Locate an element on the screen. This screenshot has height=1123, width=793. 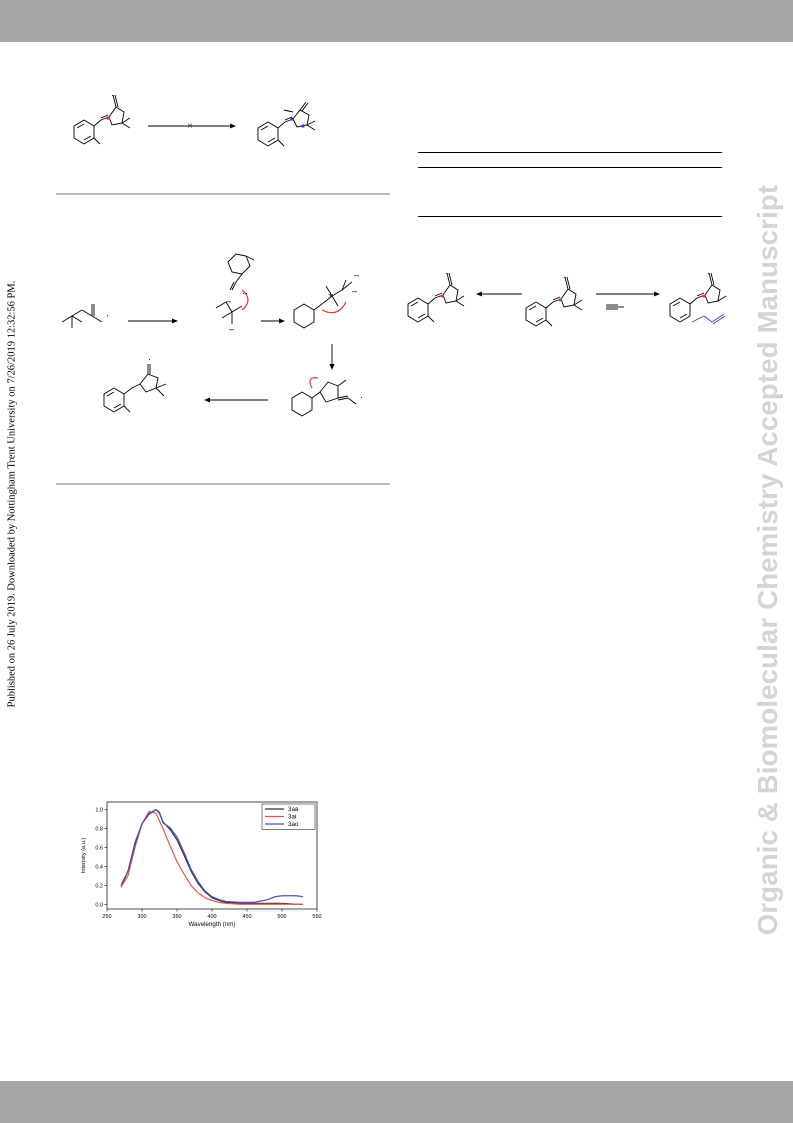
x-tick-label: 400 is located at coordinates (211, 917).